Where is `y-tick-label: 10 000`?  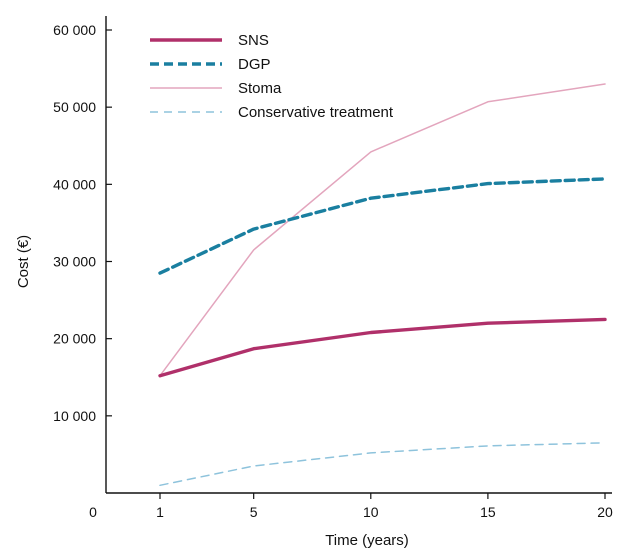 y-tick-label: 10 000 is located at coordinates (74, 416).